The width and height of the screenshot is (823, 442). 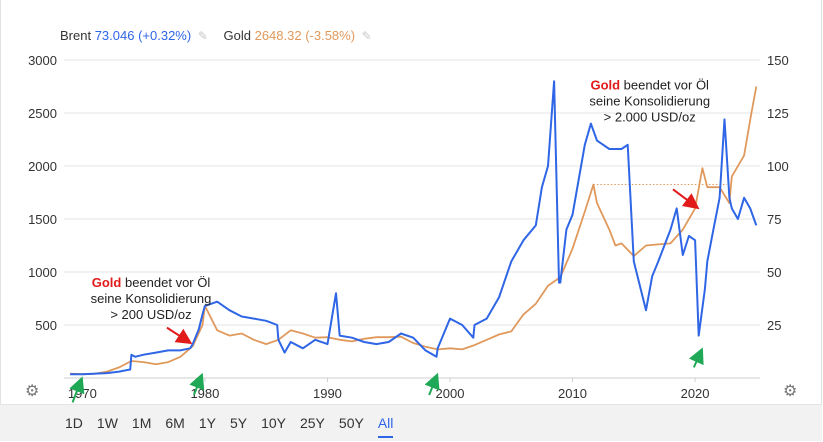 I want to click on range-button-50y: 50Y, so click(x=351, y=423).